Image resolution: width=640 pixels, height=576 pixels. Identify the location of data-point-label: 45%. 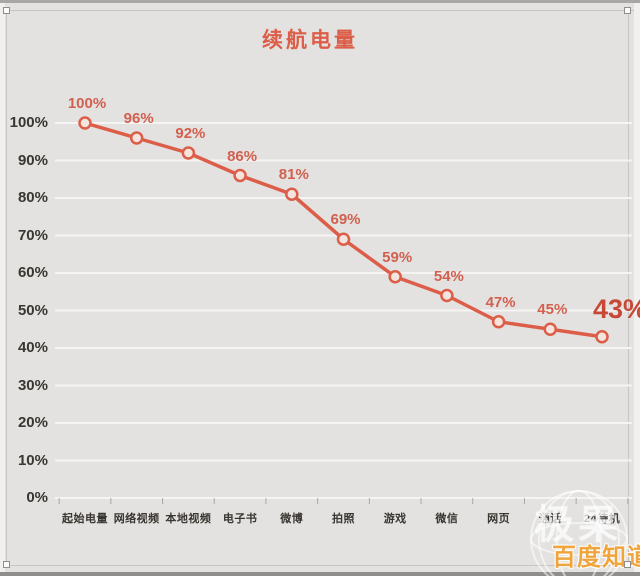
(552, 310).